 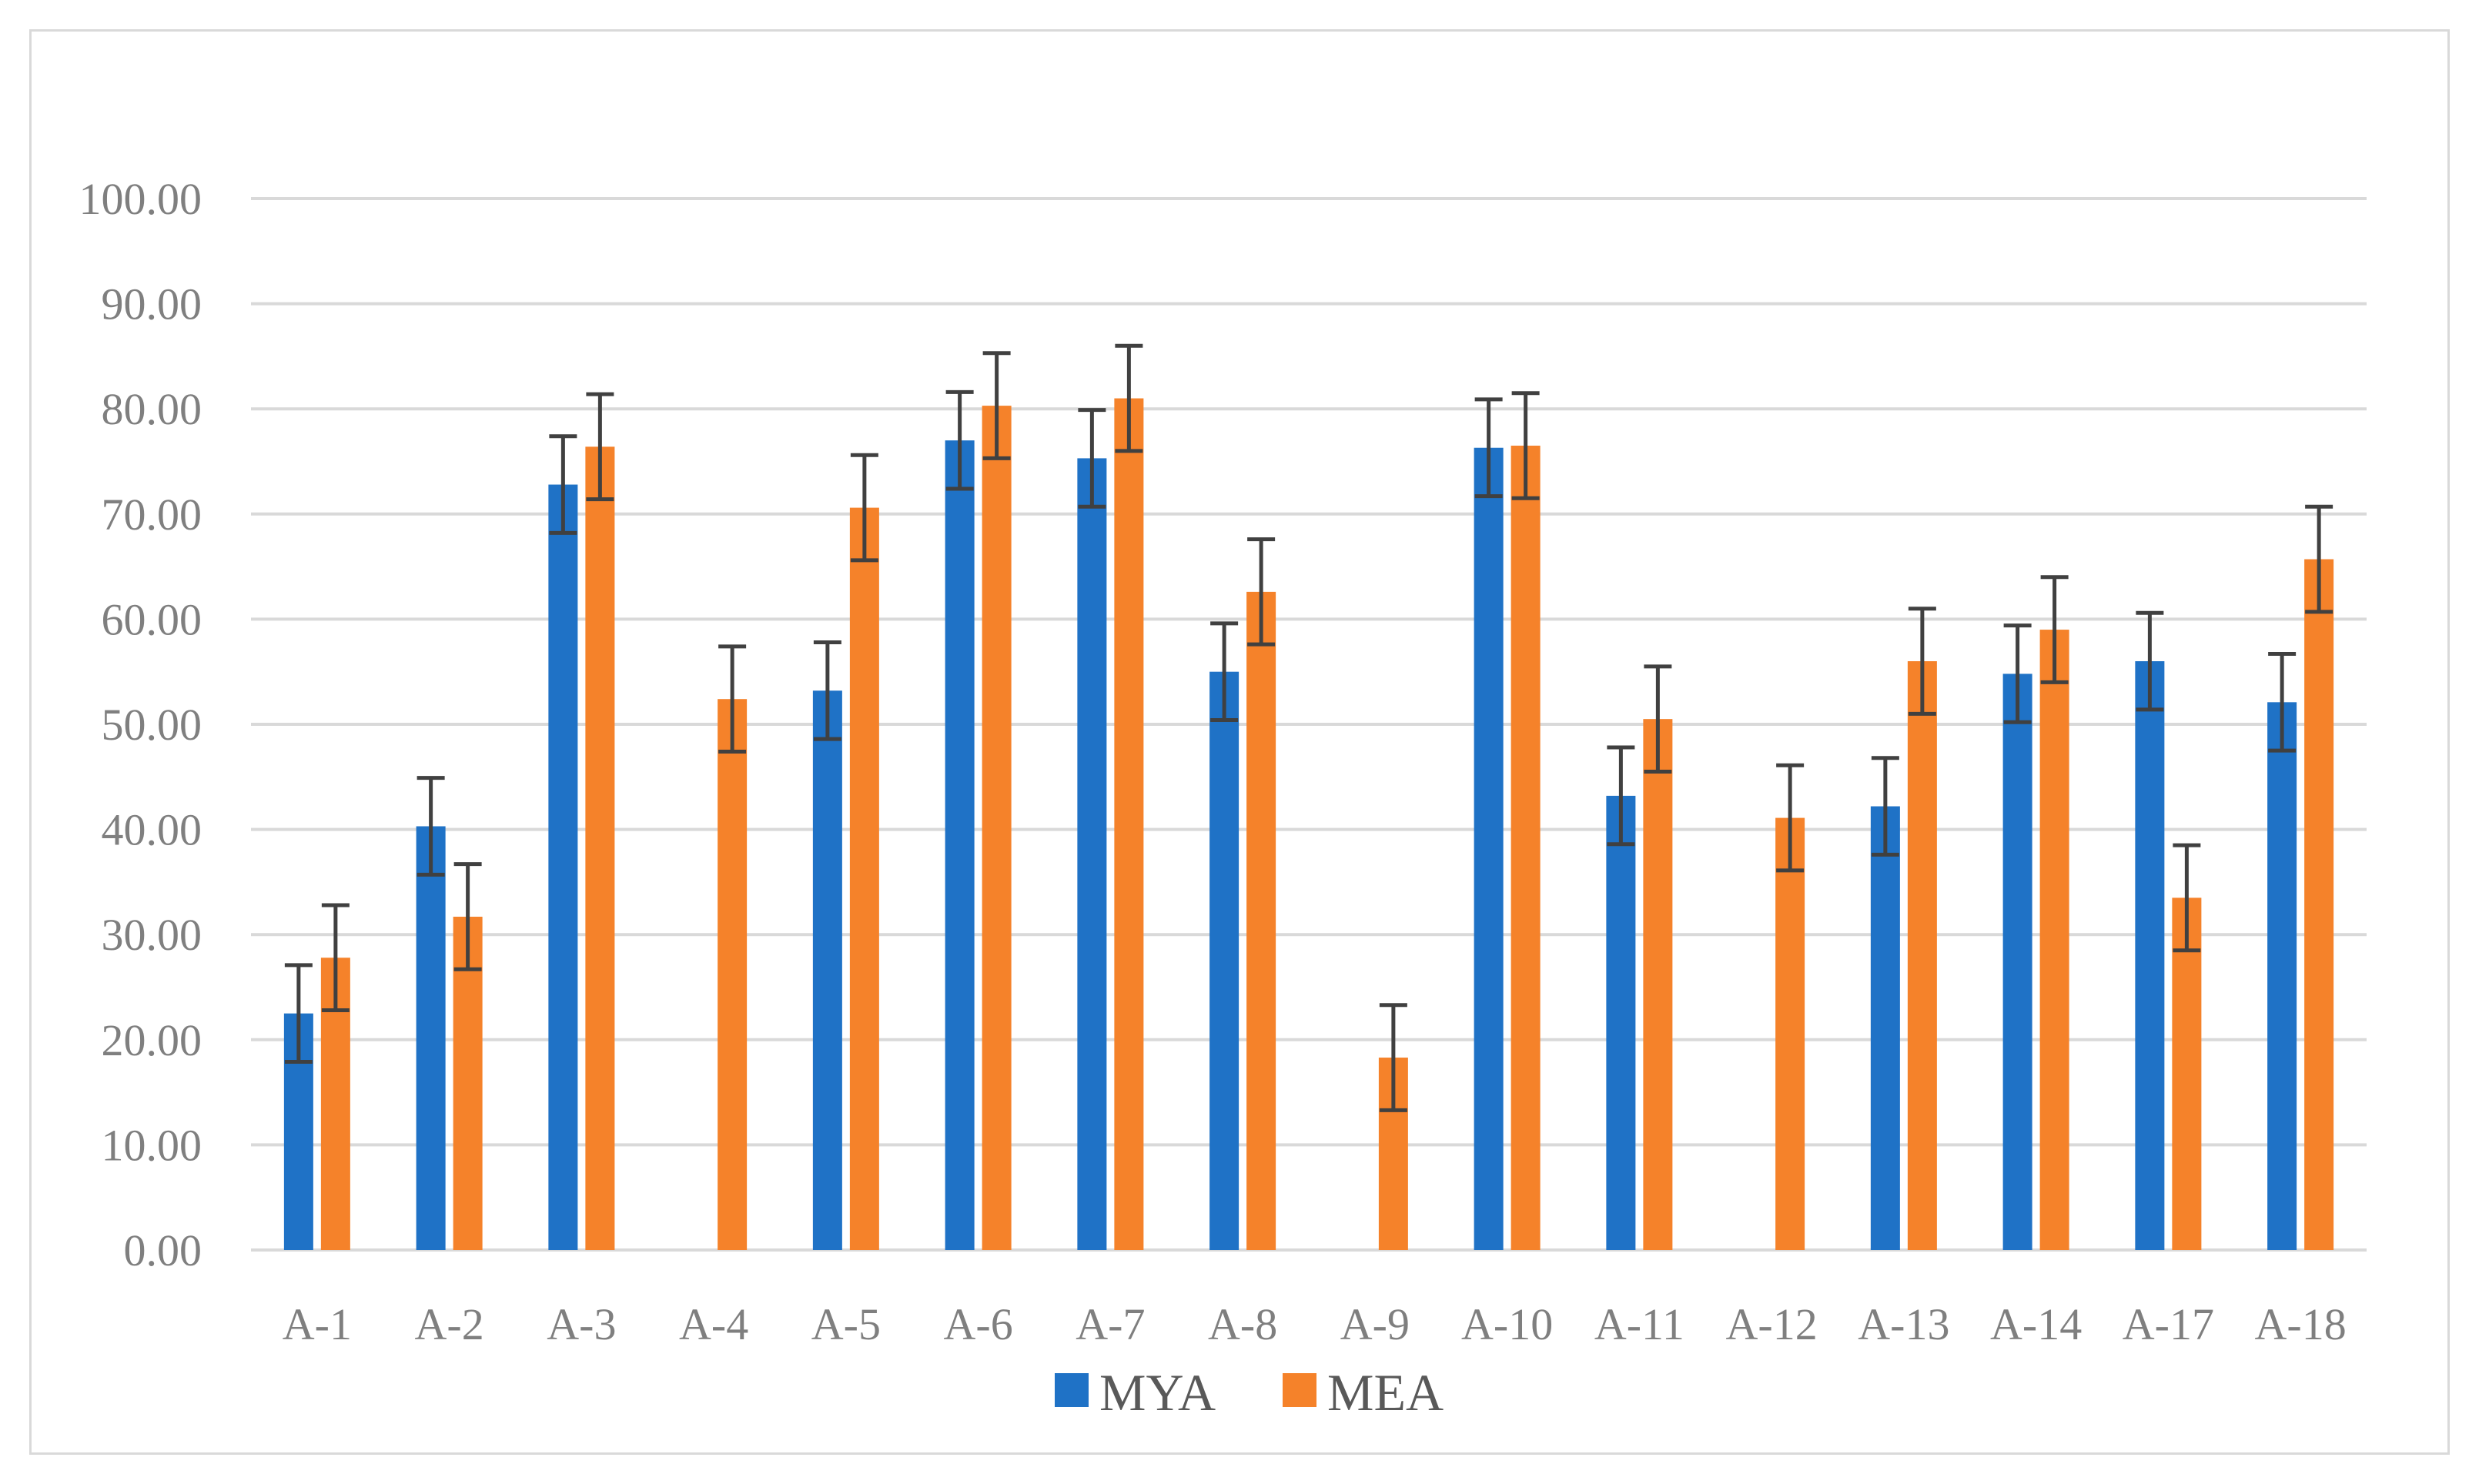 What do you see at coordinates (1385, 1393) in the screenshot?
I see `legend-label-mea: MEA` at bounding box center [1385, 1393].